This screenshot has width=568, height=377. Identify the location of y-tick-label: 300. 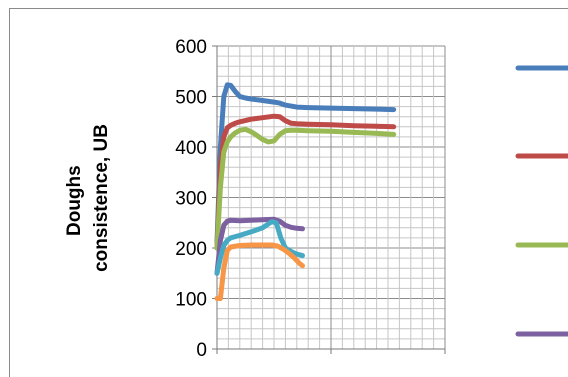
(191, 199).